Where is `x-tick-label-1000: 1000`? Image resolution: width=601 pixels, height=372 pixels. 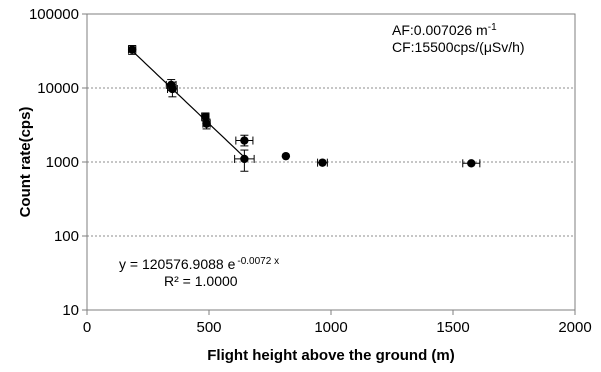 x-tick-label-1000: 1000 is located at coordinates (330, 327).